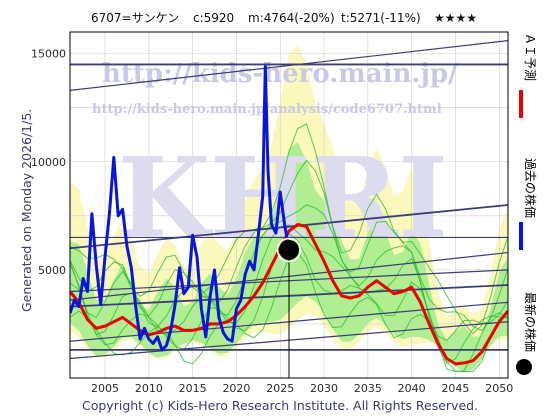  Describe the element at coordinates (213, 18) in the screenshot. I see `header-current: c:5920` at that location.